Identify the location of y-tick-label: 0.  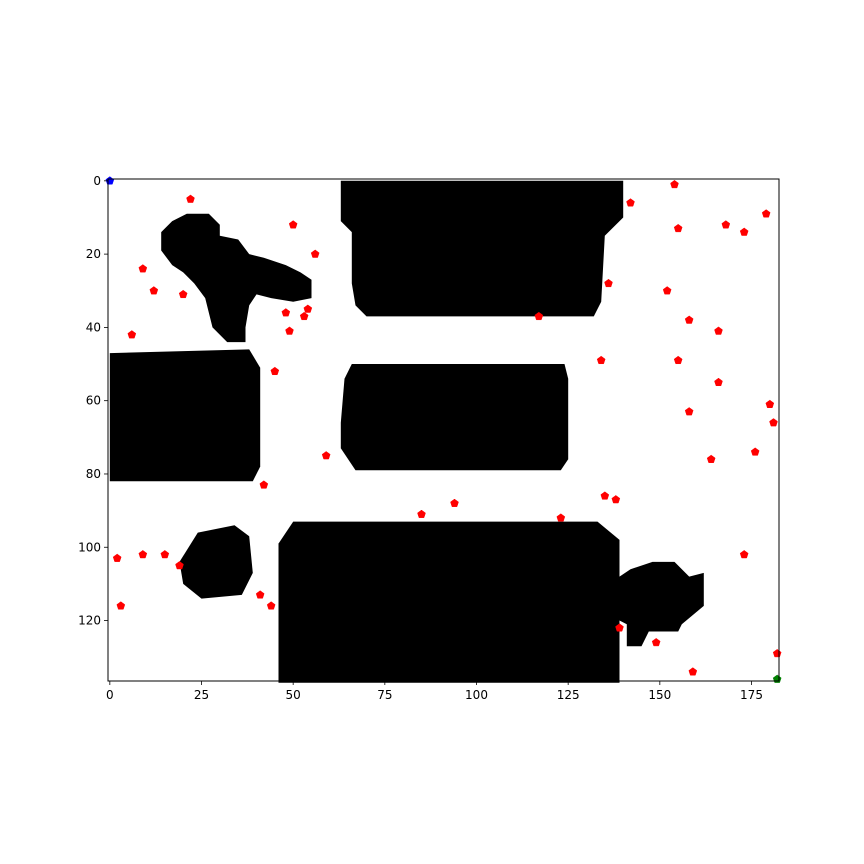
(97, 181).